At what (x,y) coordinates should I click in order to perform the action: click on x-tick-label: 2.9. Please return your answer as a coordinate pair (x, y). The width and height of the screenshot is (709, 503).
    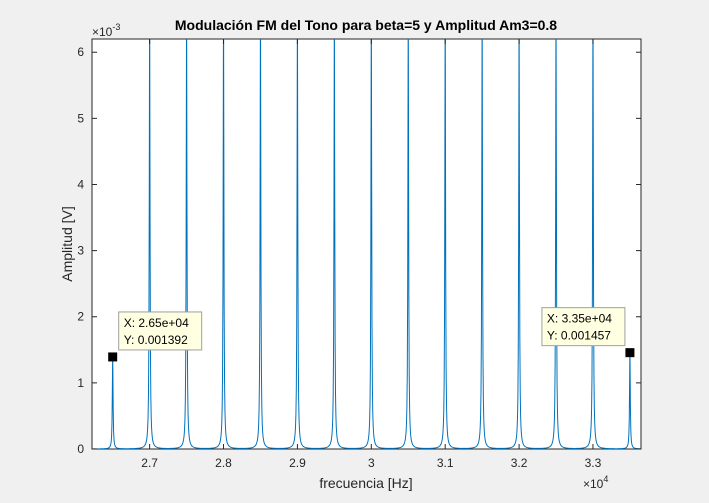
    Looking at the image, I should click on (297, 463).